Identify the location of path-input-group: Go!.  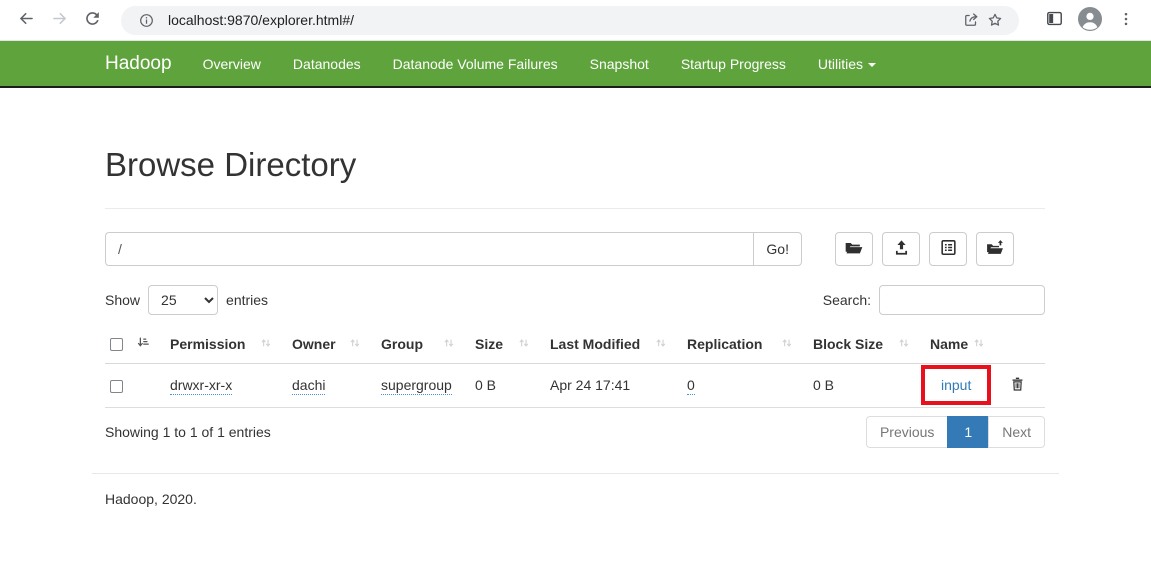
(453, 249).